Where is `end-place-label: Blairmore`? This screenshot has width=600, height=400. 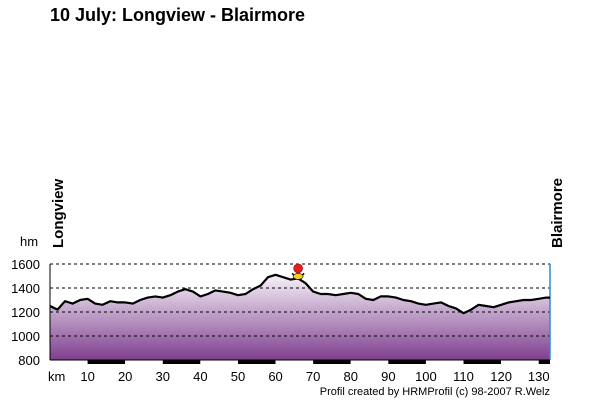 end-place-label: Blairmore is located at coordinates (557, 213).